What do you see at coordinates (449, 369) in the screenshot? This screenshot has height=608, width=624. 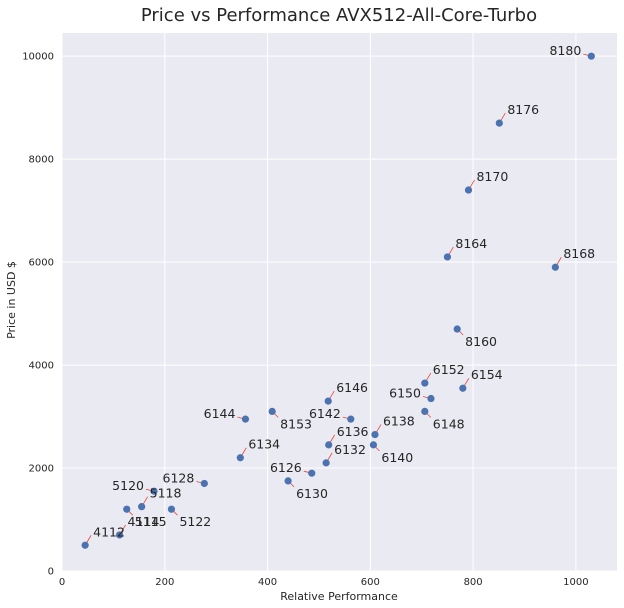 I see `point-label: 6152` at bounding box center [449, 369].